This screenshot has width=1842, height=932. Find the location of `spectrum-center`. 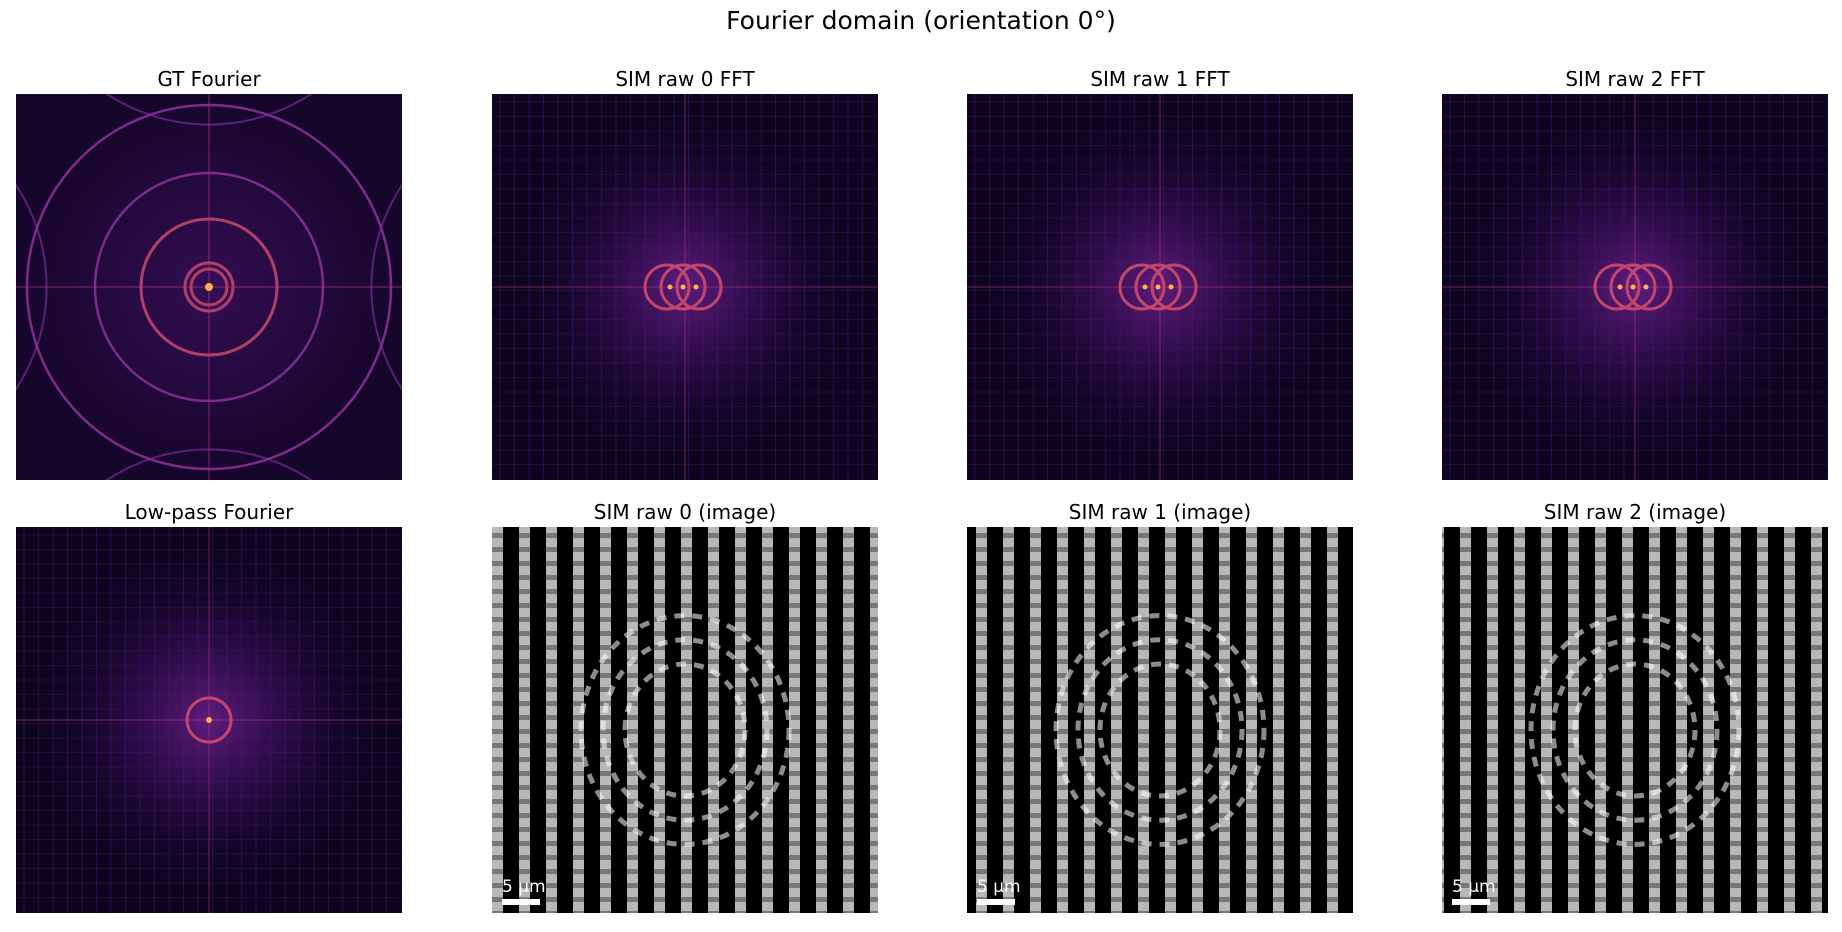

spectrum-center is located at coordinates (209, 287).